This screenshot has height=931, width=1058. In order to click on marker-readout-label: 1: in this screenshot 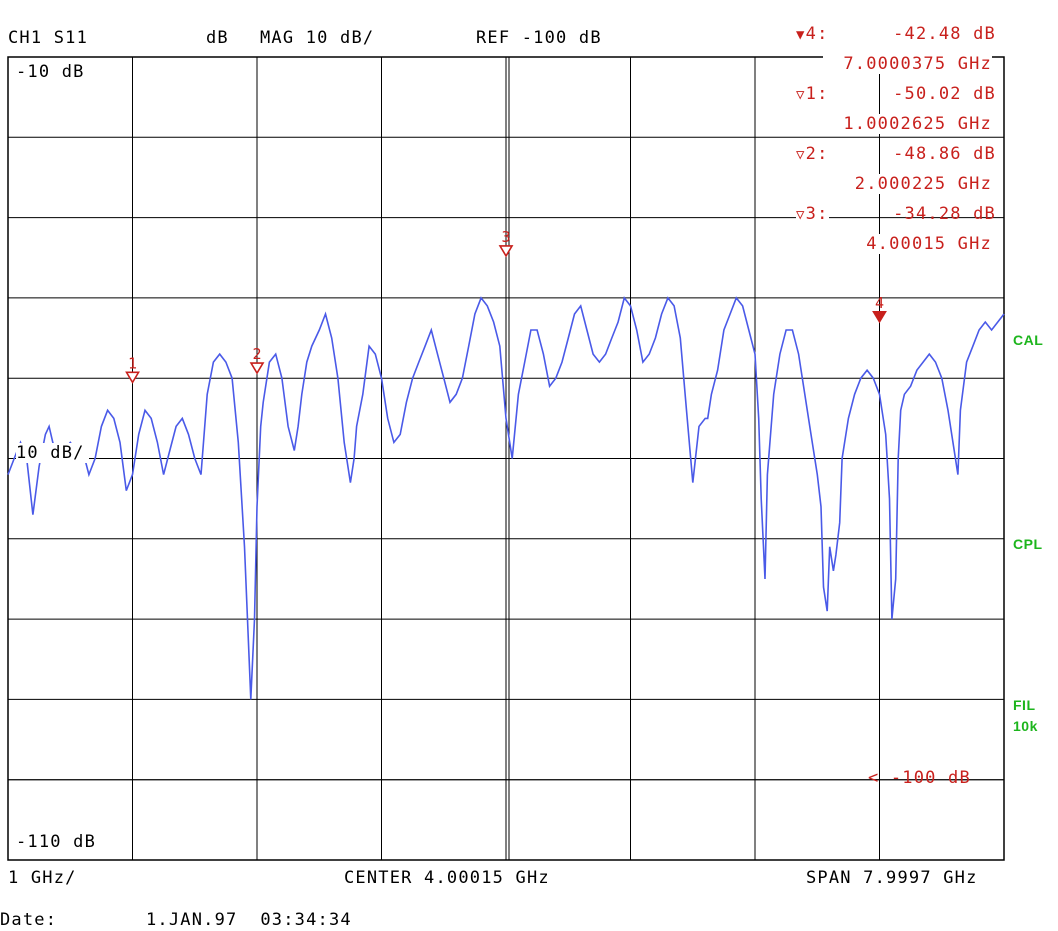, I will do `click(817, 94)`.